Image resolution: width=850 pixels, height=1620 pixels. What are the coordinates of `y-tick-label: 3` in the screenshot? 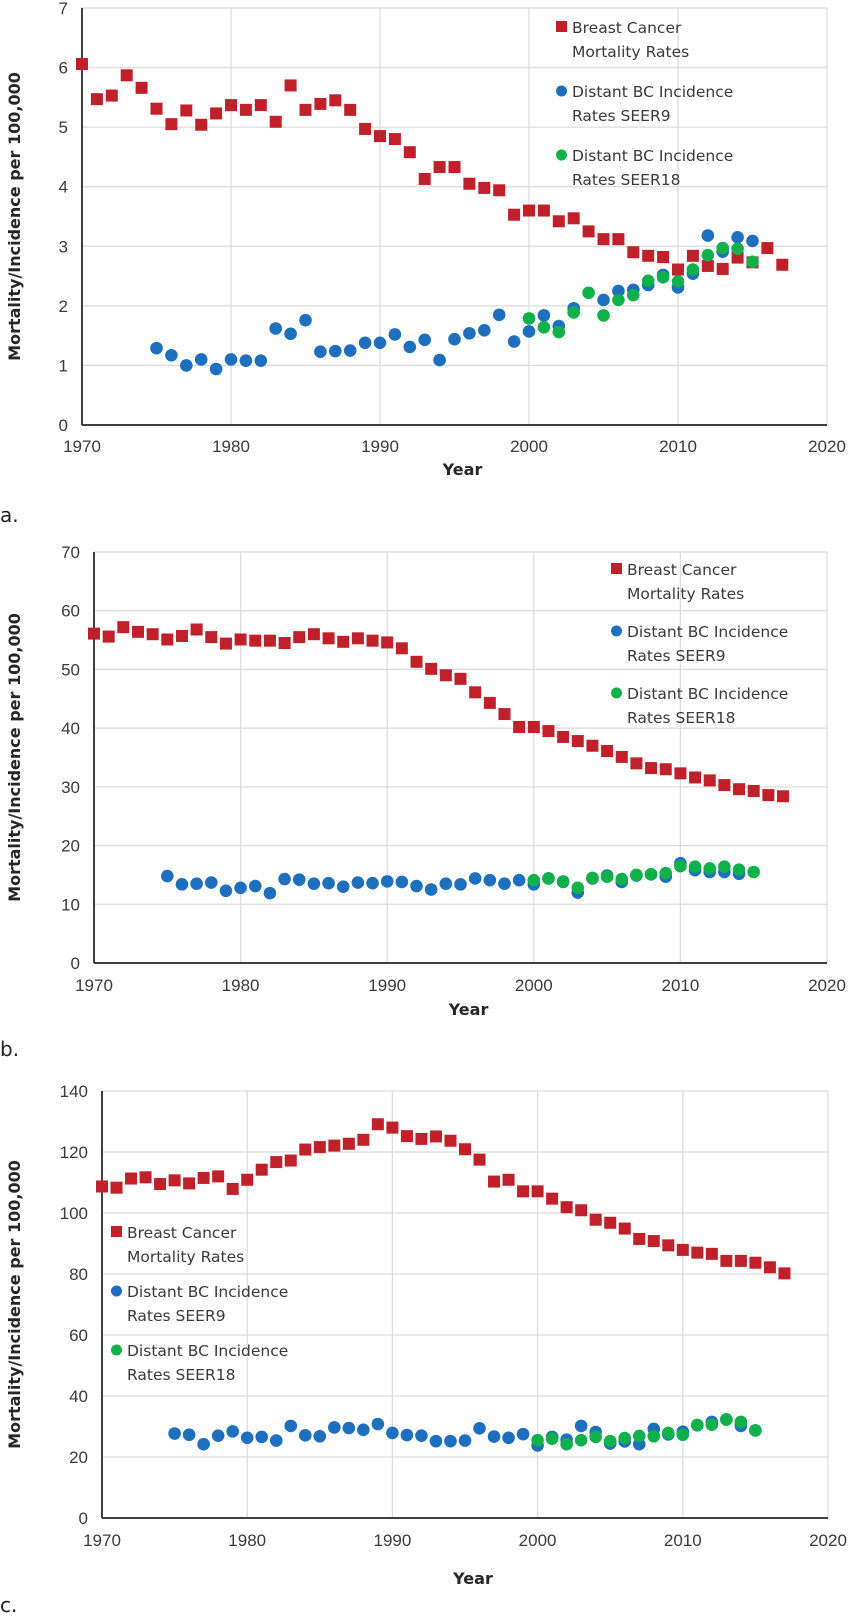 It's located at (63, 246).